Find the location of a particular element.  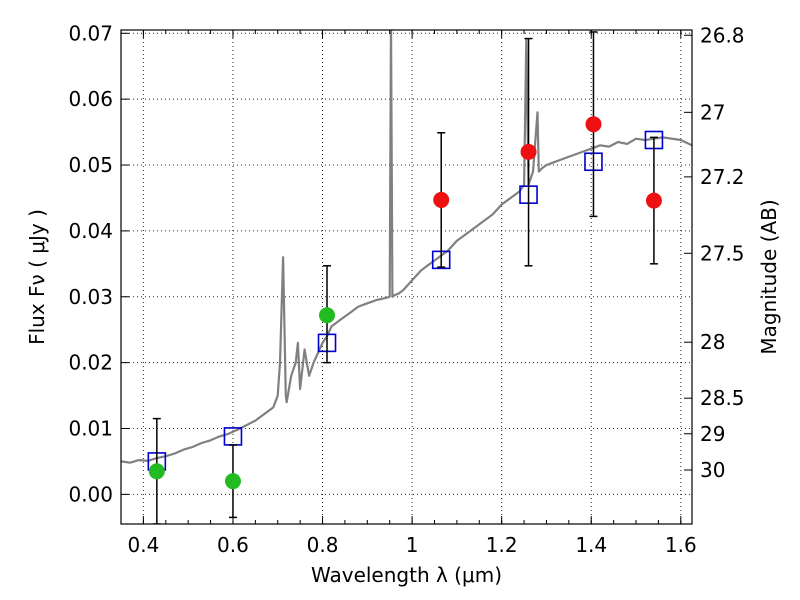

mag-tick-label: 27 is located at coordinates (712, 112).